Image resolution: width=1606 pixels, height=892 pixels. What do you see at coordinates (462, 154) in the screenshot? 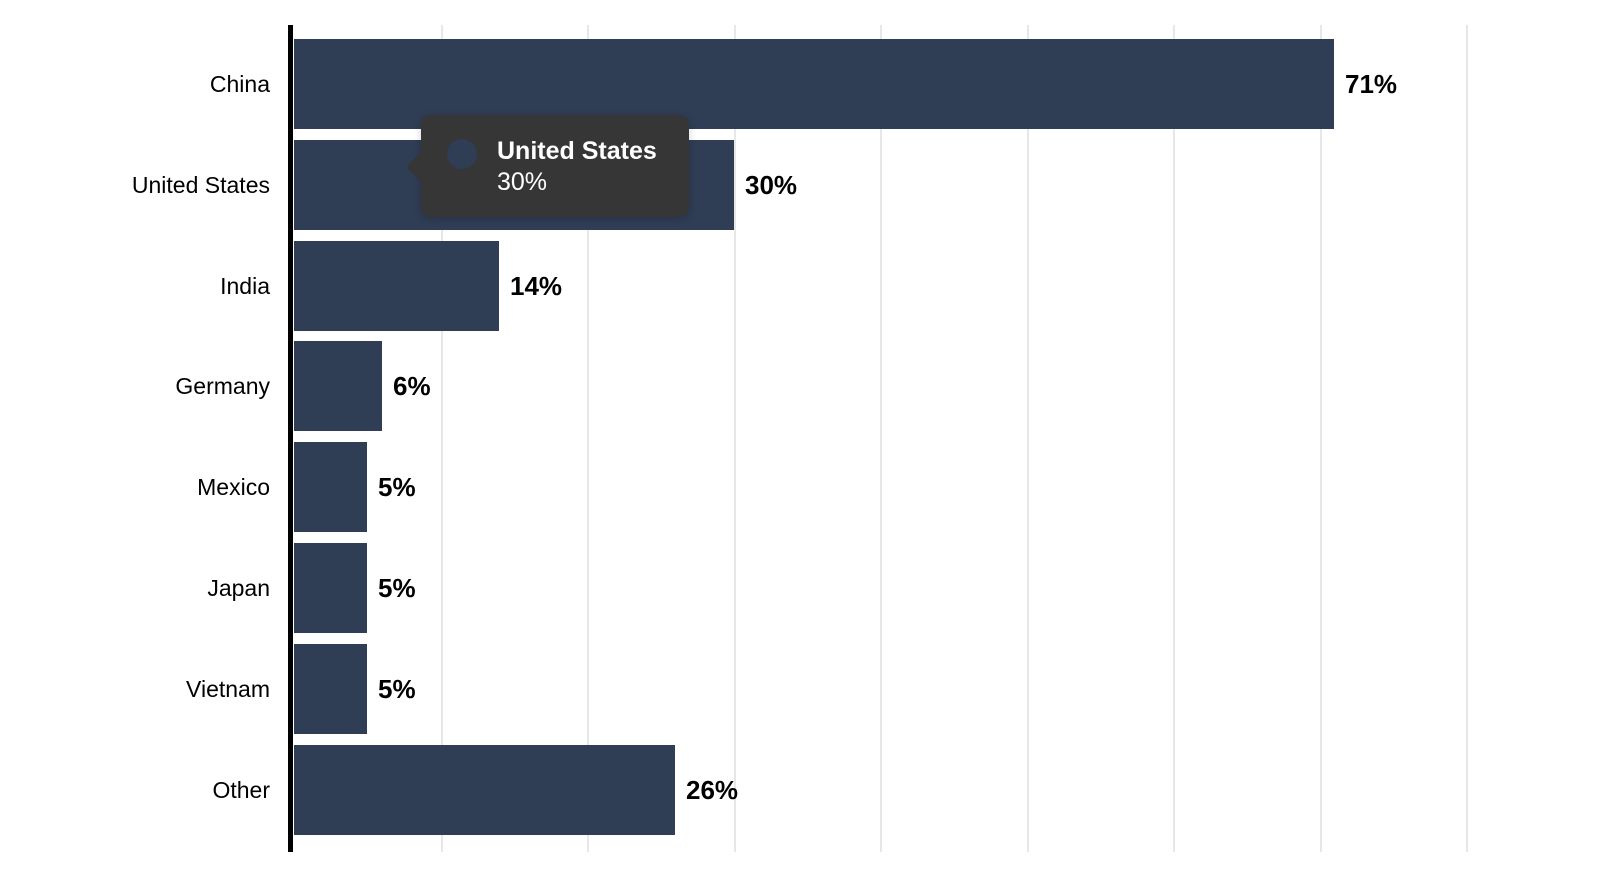
I see `series-marker-icon` at bounding box center [462, 154].